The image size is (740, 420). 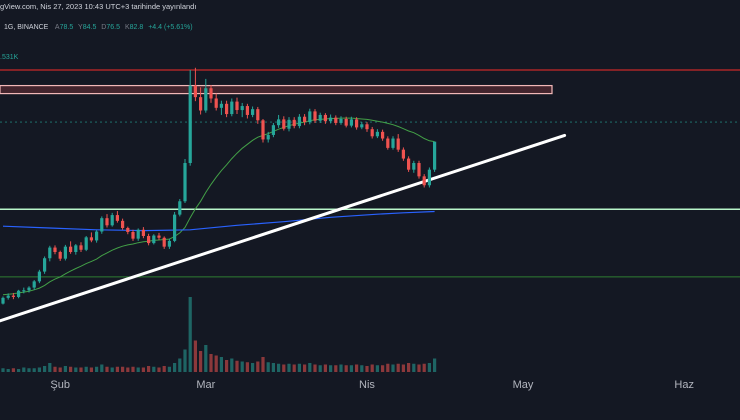 What do you see at coordinates (137, 27) in the screenshot?
I see `close-value: 82.8` at bounding box center [137, 27].